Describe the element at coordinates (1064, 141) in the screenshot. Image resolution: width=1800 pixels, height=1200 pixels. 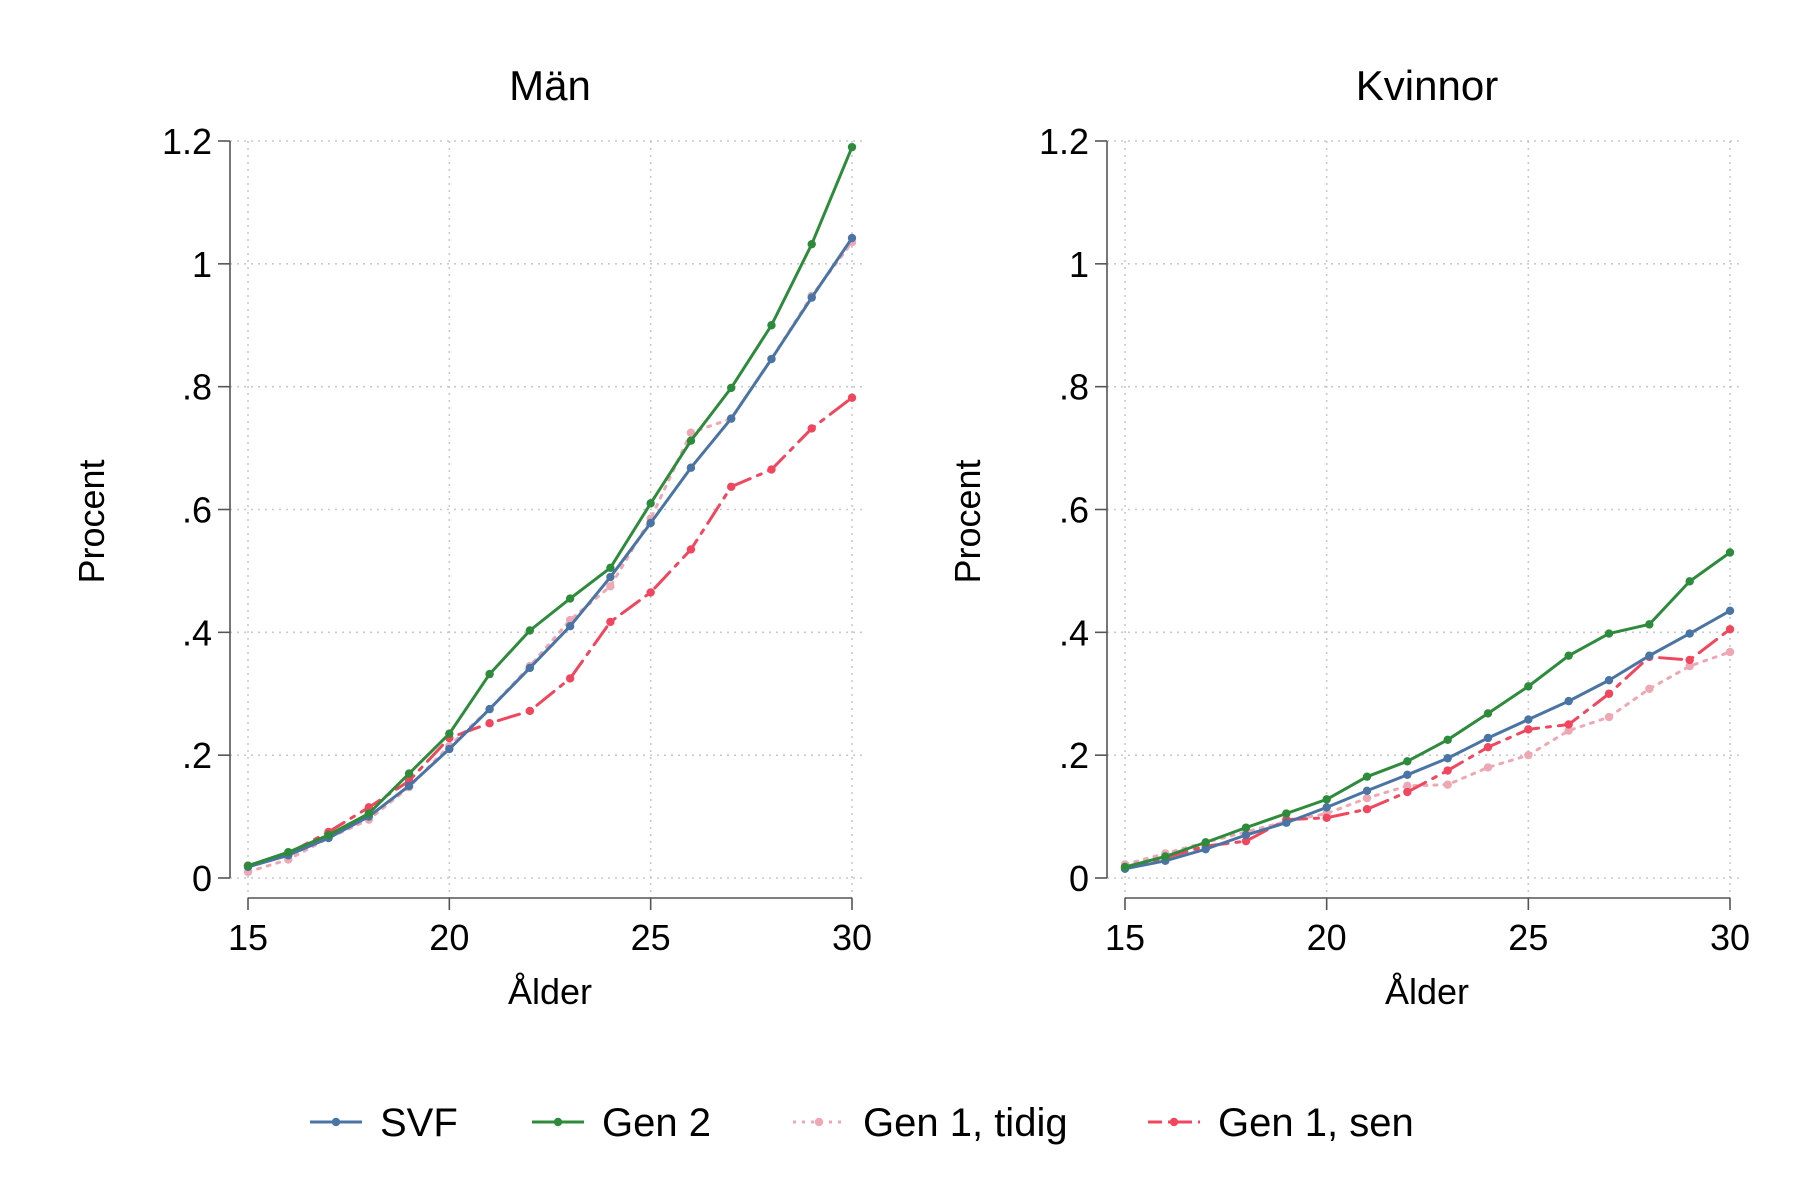
I see `y-tick-label: 1.2` at that location.